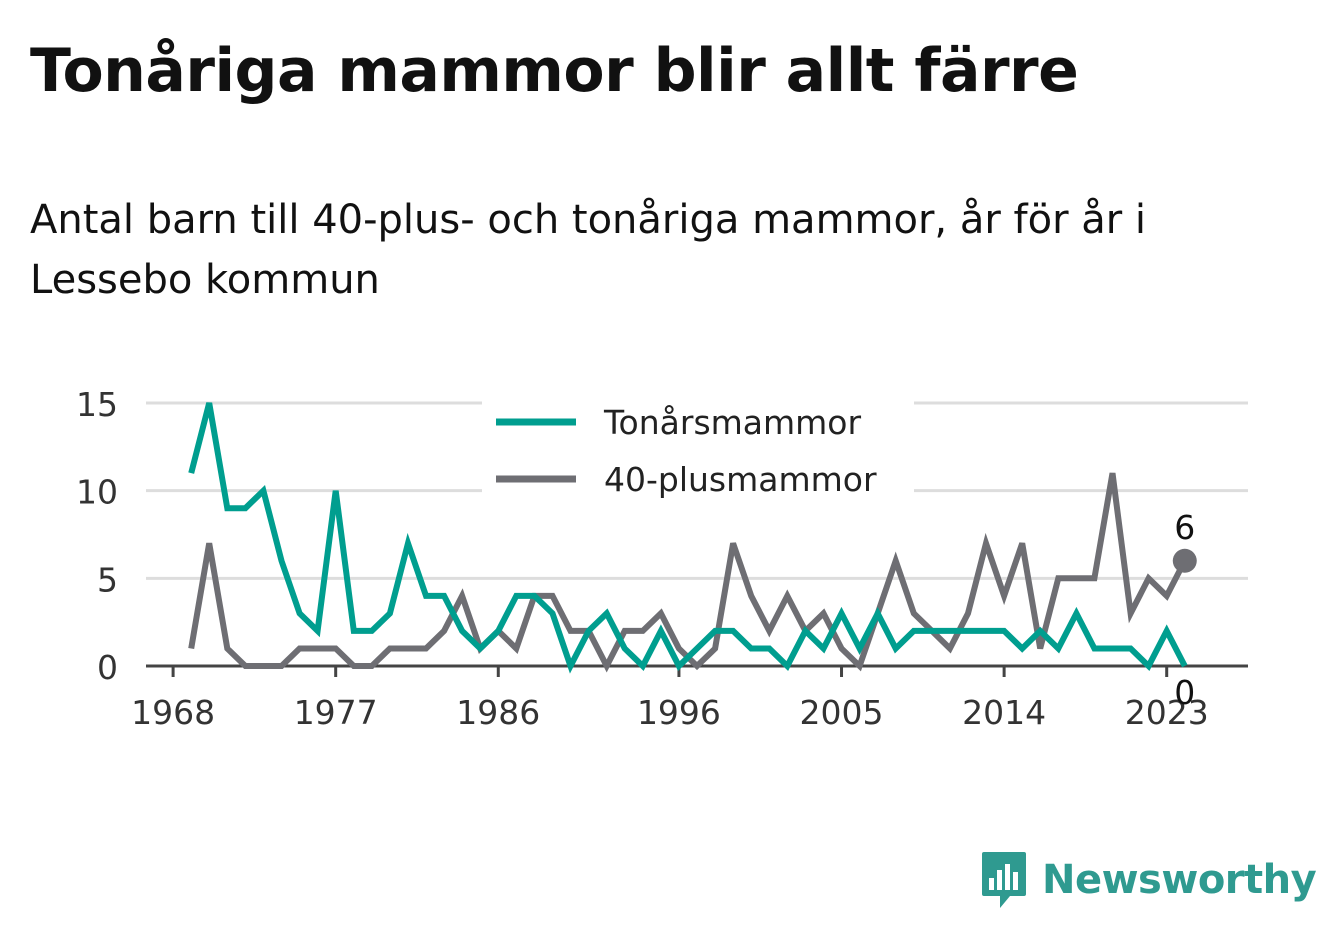 The height and width of the screenshot is (939, 1322). What do you see at coordinates (1184, 527) in the screenshot?
I see `end-label-40-plus: 6` at bounding box center [1184, 527].